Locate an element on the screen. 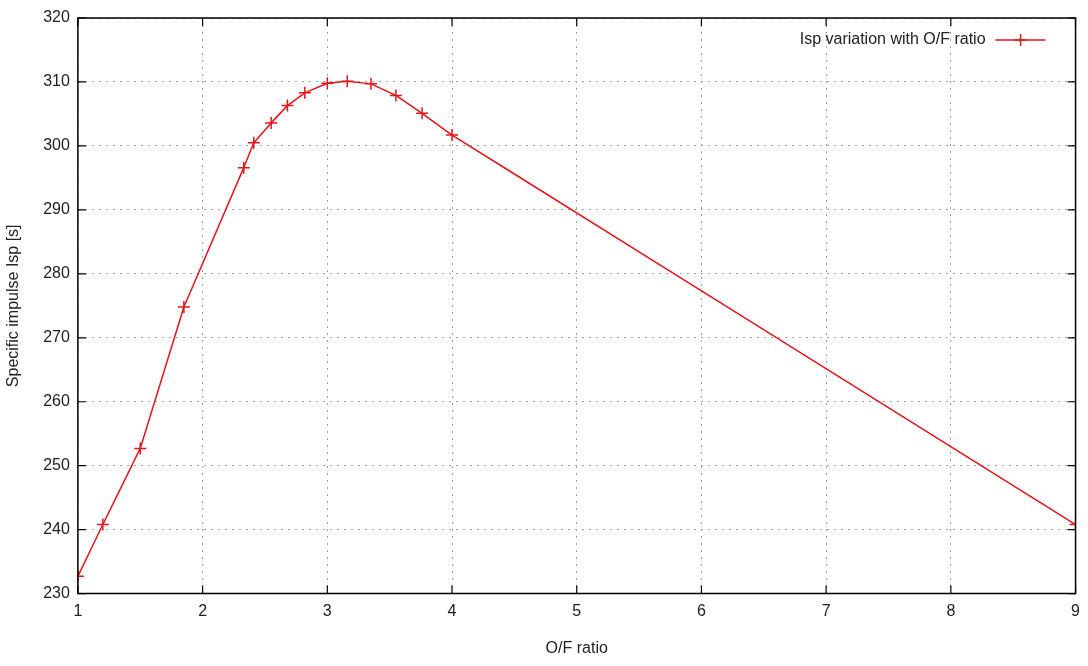  x-axis-title: O/F ratio is located at coordinates (576, 647).